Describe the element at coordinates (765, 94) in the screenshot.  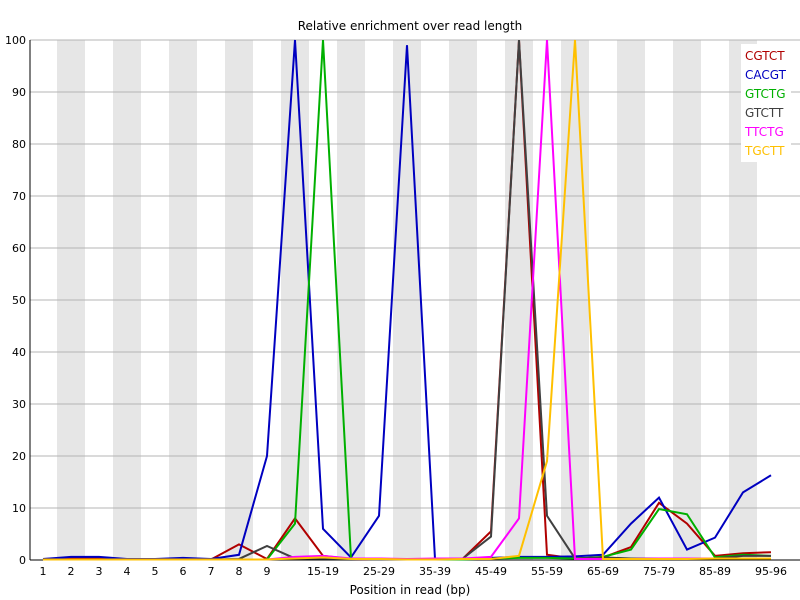
I see `legend-entry-gtctg: GTCTG` at that location.